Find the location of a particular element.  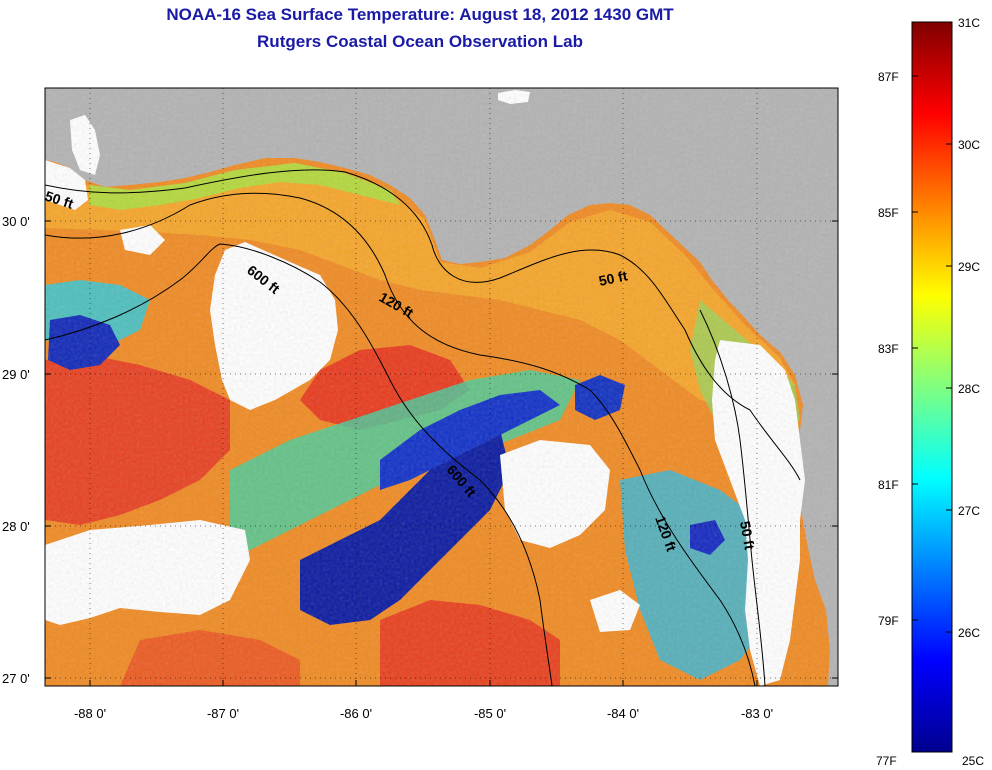

colorbar-label-celsius: 26C is located at coordinates (969, 633).